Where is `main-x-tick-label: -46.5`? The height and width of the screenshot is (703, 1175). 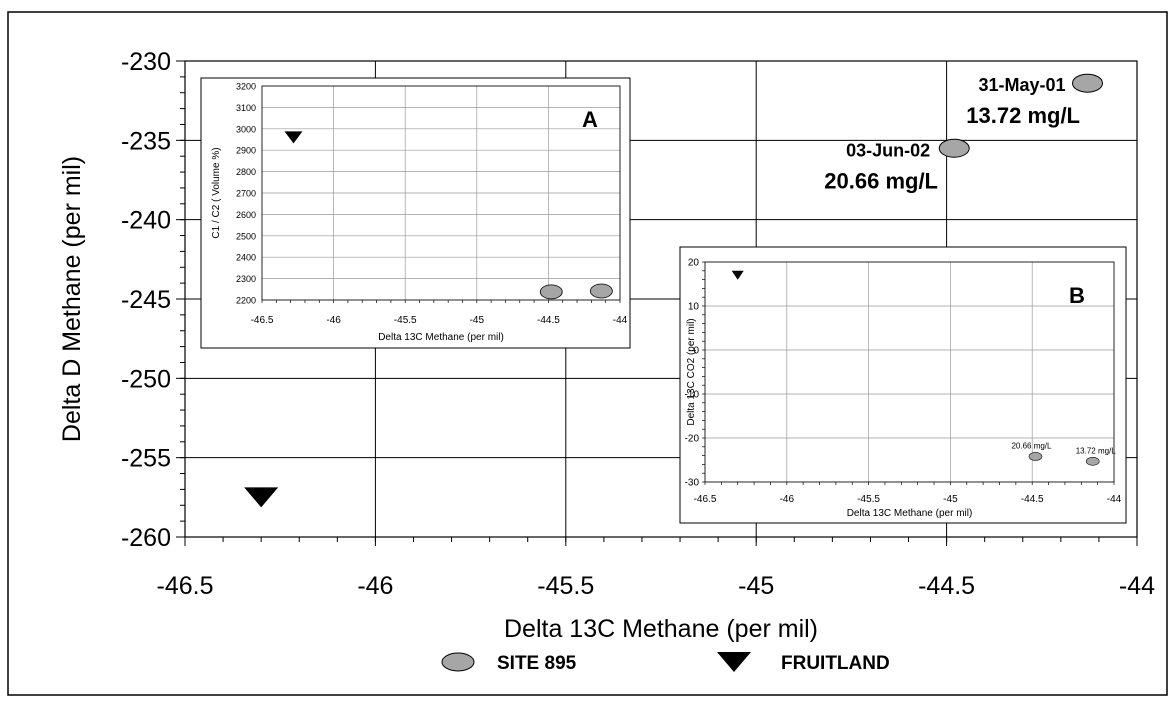
main-x-tick-label: -46.5 is located at coordinates (185, 586).